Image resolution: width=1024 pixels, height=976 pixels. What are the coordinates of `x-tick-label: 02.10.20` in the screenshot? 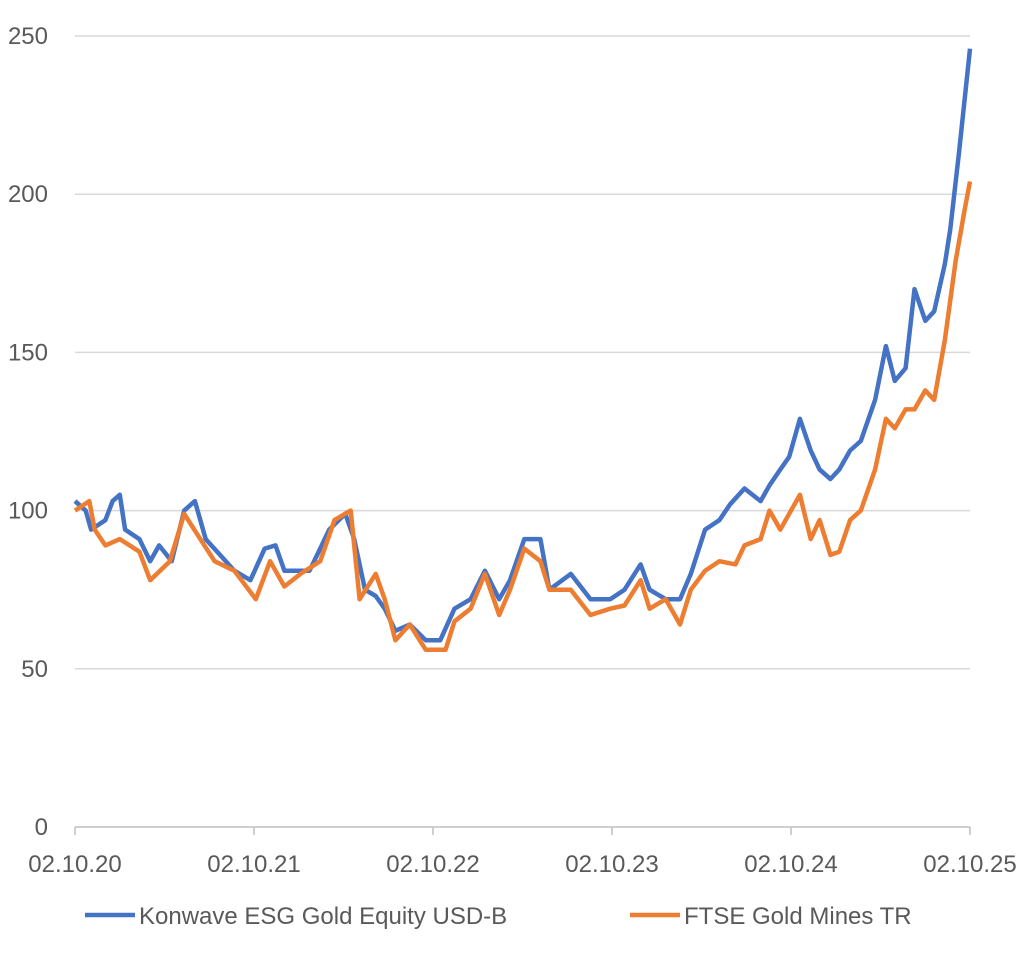 It's located at (74, 864).